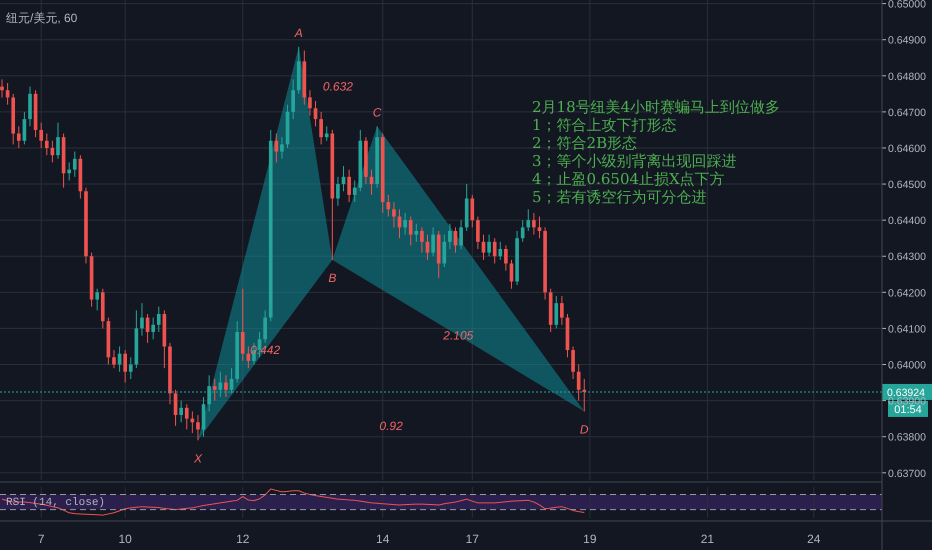  I want to click on x-tick-label: 21, so click(707, 539).